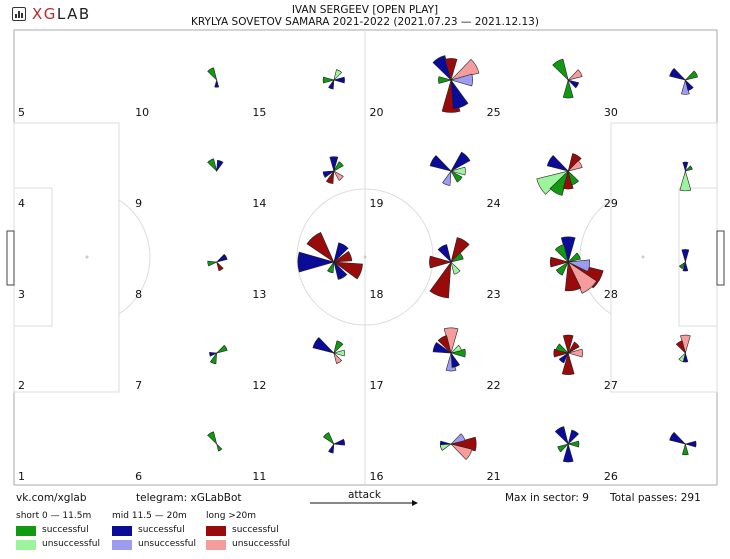  I want to click on sector-number: 10, so click(142, 112).